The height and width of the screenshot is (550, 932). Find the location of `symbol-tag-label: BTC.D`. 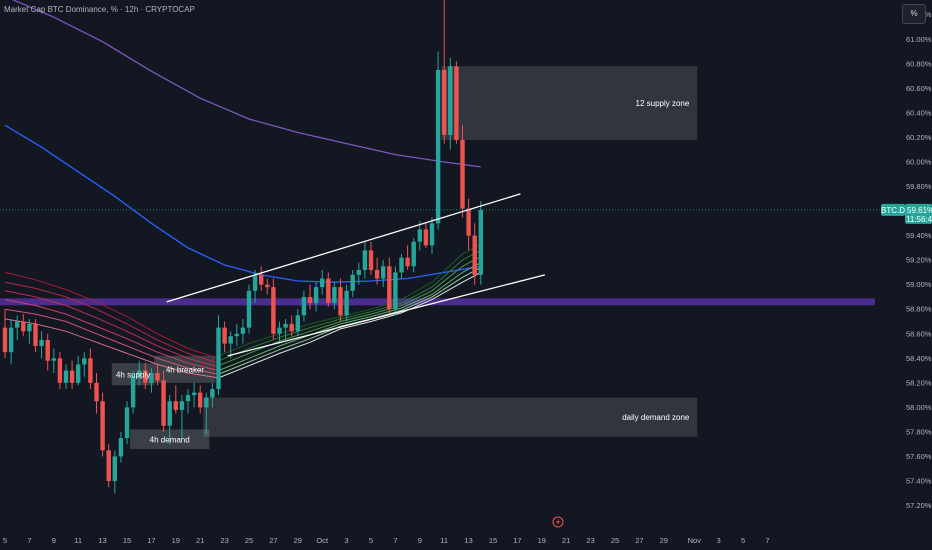

symbol-tag-label: BTC.D is located at coordinates (893, 210).